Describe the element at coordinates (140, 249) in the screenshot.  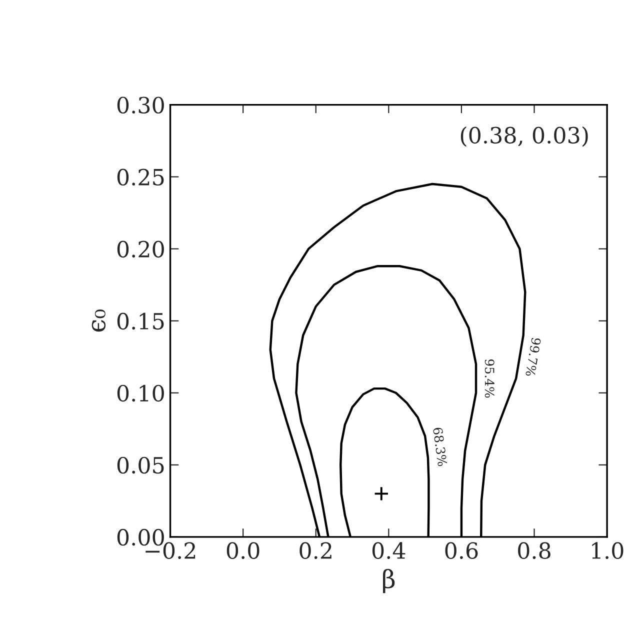
I see `y-tick-label: 0.20` at that location.